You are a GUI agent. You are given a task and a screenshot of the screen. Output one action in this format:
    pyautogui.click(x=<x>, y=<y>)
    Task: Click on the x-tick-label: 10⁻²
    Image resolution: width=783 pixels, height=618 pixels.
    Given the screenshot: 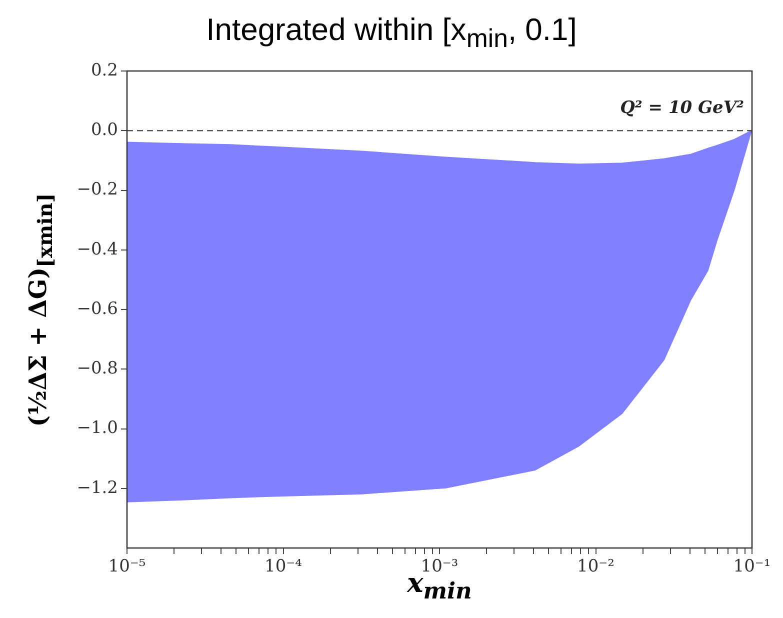 What is the action you would take?
    pyautogui.click(x=595, y=566)
    